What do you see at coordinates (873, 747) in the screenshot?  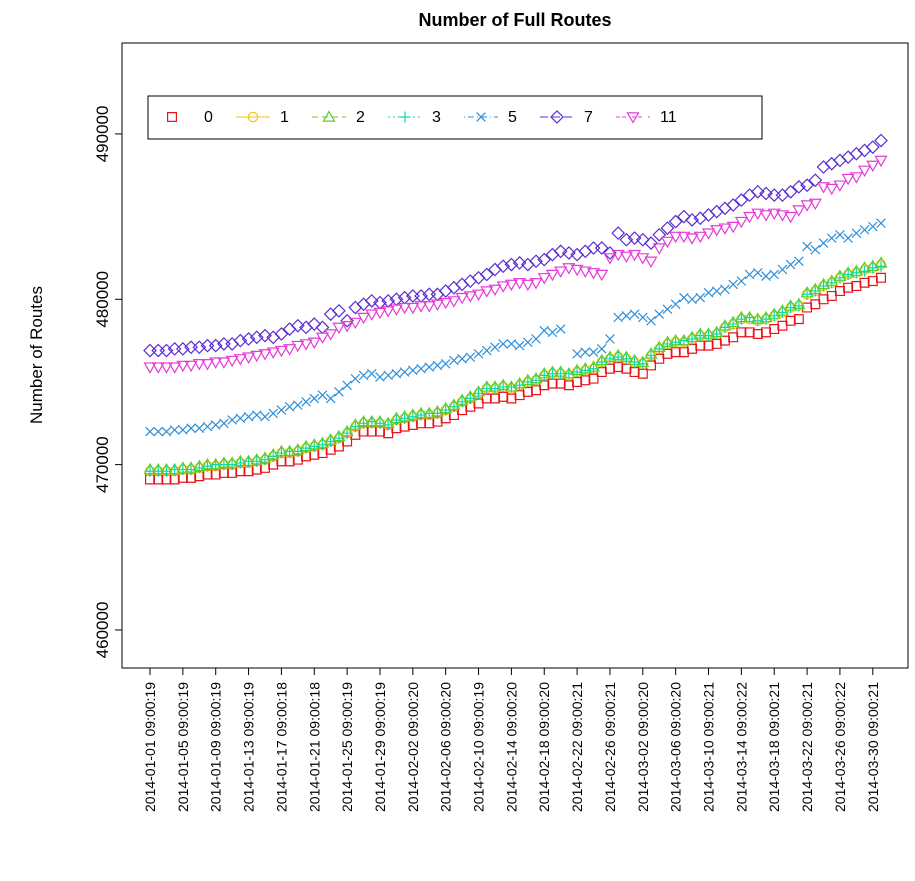 I see `x-tick-label: 2014-03-30 09:00:21` at bounding box center [873, 747].